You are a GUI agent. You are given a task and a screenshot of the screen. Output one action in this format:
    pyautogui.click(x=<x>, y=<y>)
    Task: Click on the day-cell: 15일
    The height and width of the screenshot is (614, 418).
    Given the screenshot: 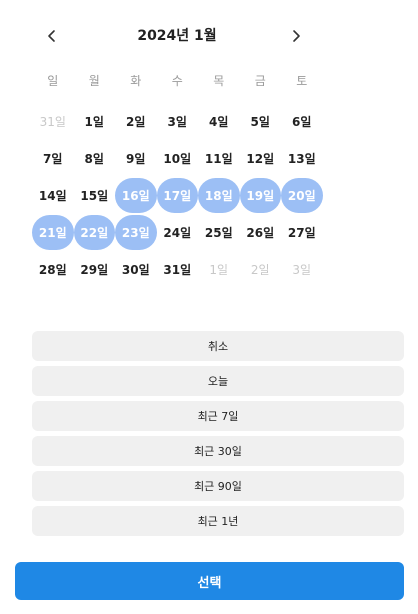 What is the action you would take?
    pyautogui.click(x=95, y=195)
    